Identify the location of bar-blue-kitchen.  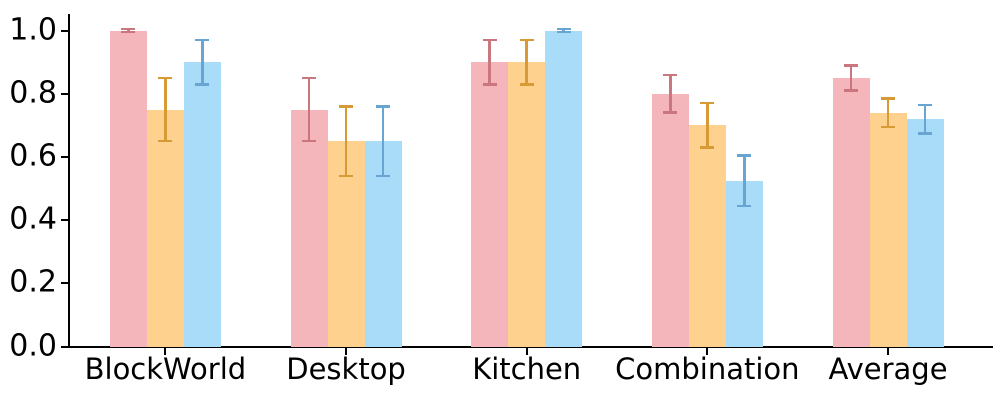
(564, 188).